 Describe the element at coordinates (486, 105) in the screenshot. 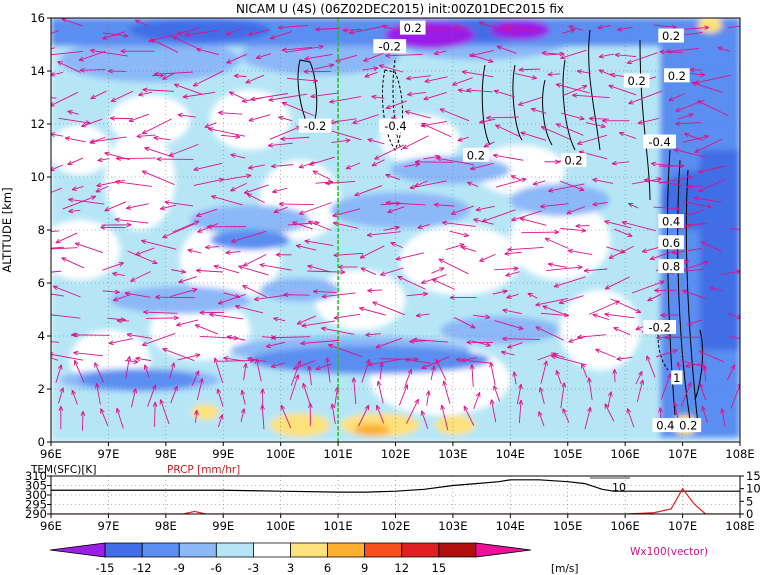

I see `contour-line` at that location.